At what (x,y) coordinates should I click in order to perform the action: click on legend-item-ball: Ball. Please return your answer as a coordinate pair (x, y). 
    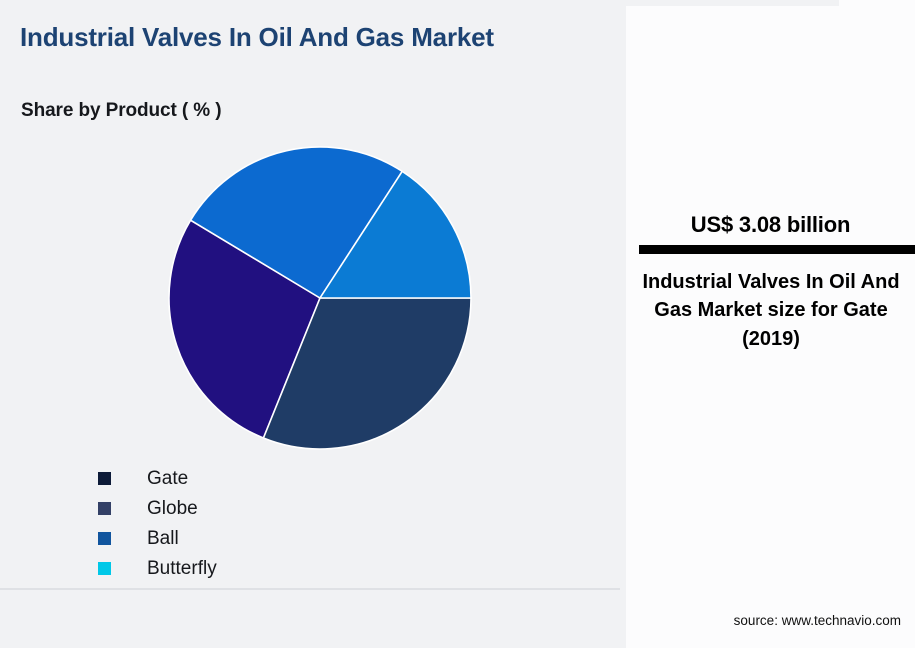
    Looking at the image, I should click on (308, 538).